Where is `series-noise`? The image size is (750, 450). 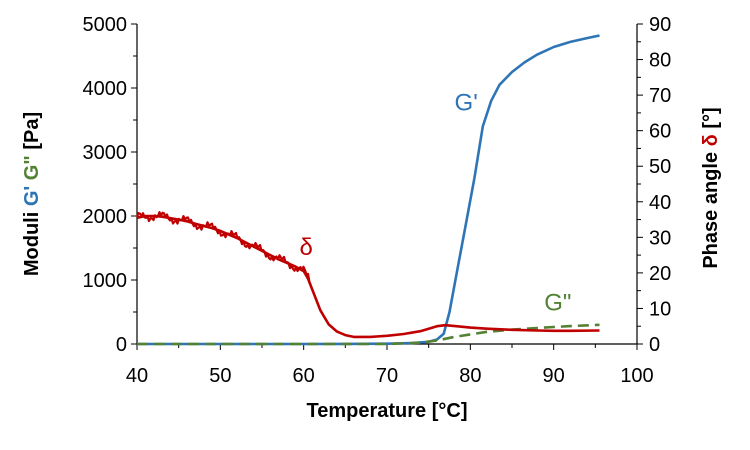
series-noise is located at coordinates (224, 249).